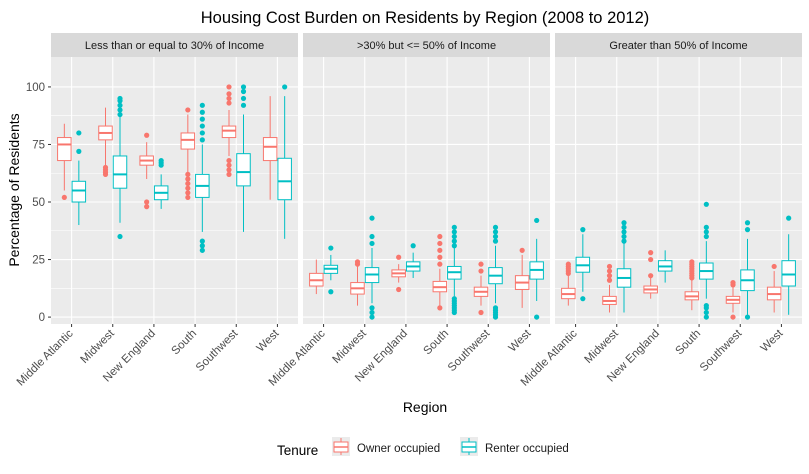 The width and height of the screenshot is (809, 474). What do you see at coordinates (38, 145) in the screenshot?
I see `y-tick-label: 75` at bounding box center [38, 145].